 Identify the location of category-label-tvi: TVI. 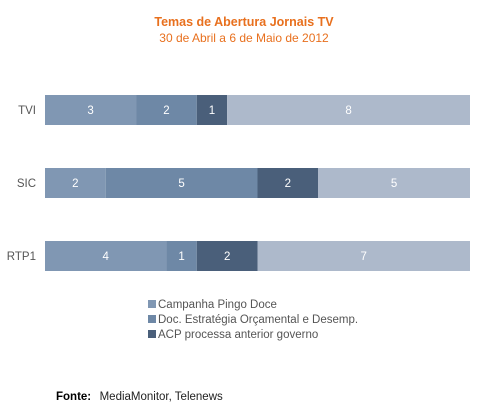
(27, 111).